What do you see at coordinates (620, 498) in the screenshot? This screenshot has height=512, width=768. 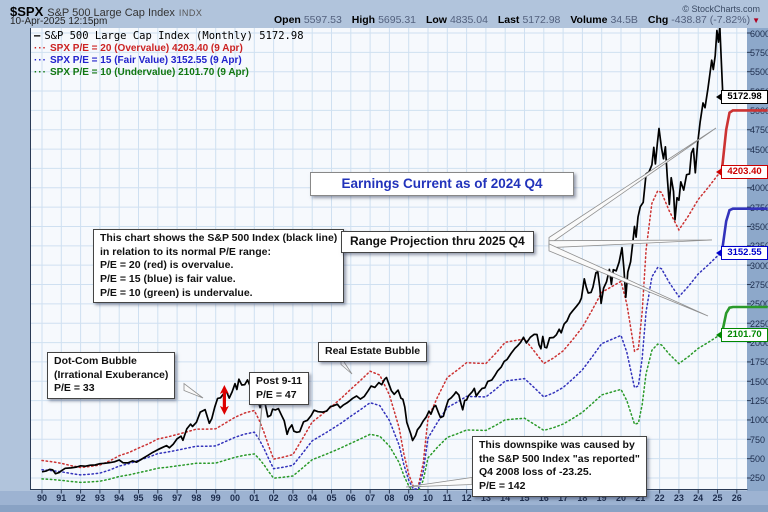 I see `x-tick-label: 20` at bounding box center [620, 498].